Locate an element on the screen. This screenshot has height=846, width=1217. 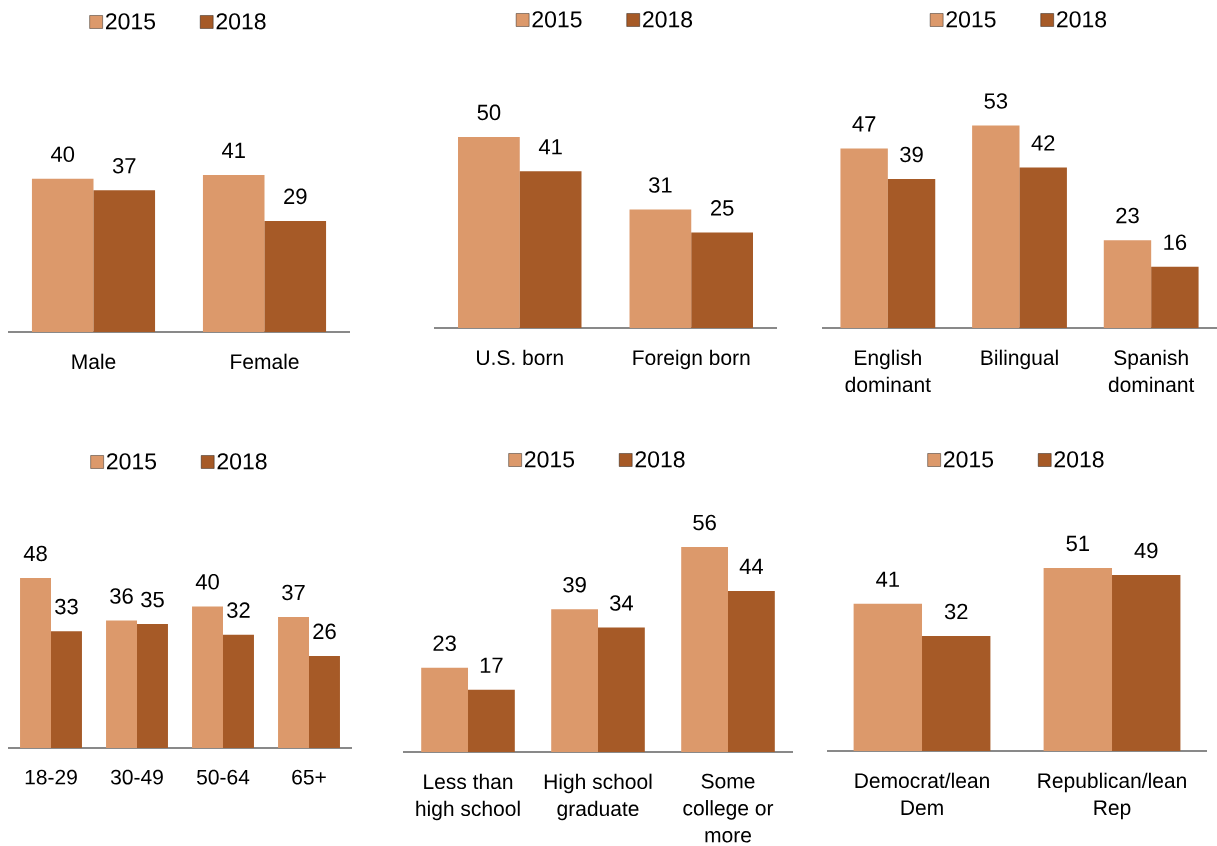
x-tick-label: 50-64 is located at coordinates (223, 777).